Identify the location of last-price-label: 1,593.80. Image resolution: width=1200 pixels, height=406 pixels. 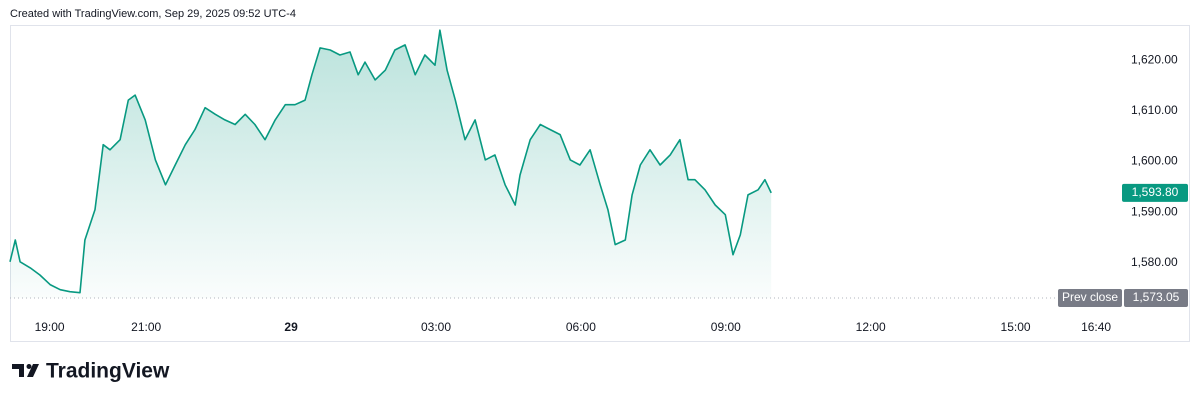
(1155, 192).